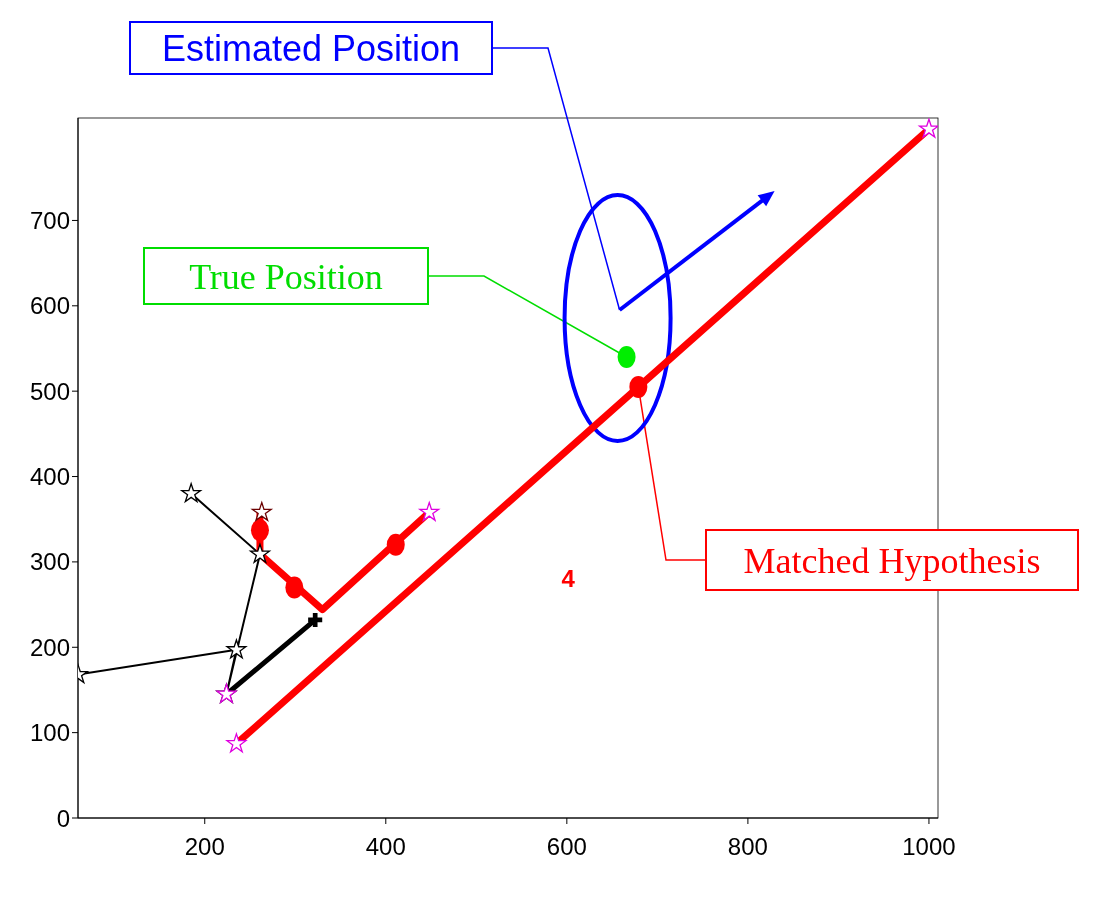 This screenshot has height=900, width=1098. I want to click on x-tick-label: 200, so click(204, 847).